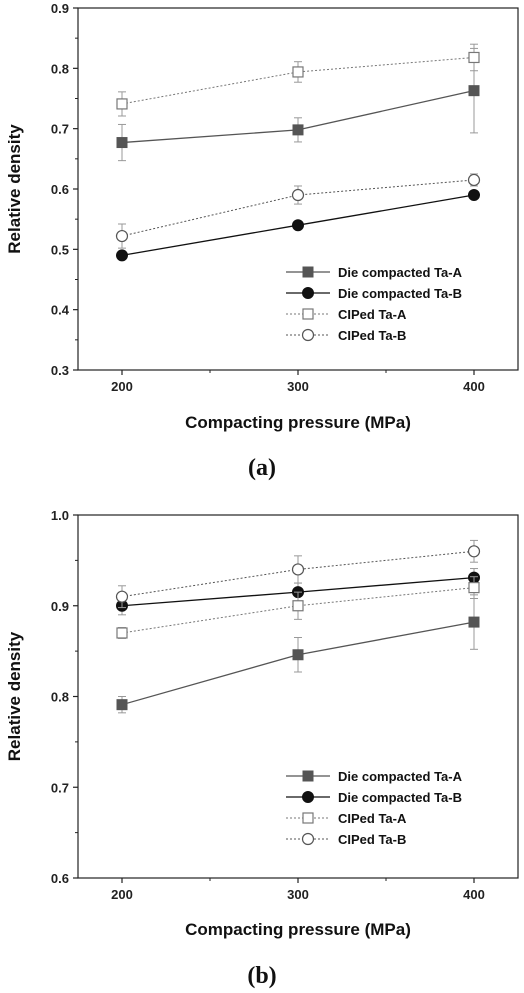 The width and height of the screenshot is (524, 993). Describe the element at coordinates (60, 249) in the screenshot. I see `y-tick-label: 0.5` at that location.